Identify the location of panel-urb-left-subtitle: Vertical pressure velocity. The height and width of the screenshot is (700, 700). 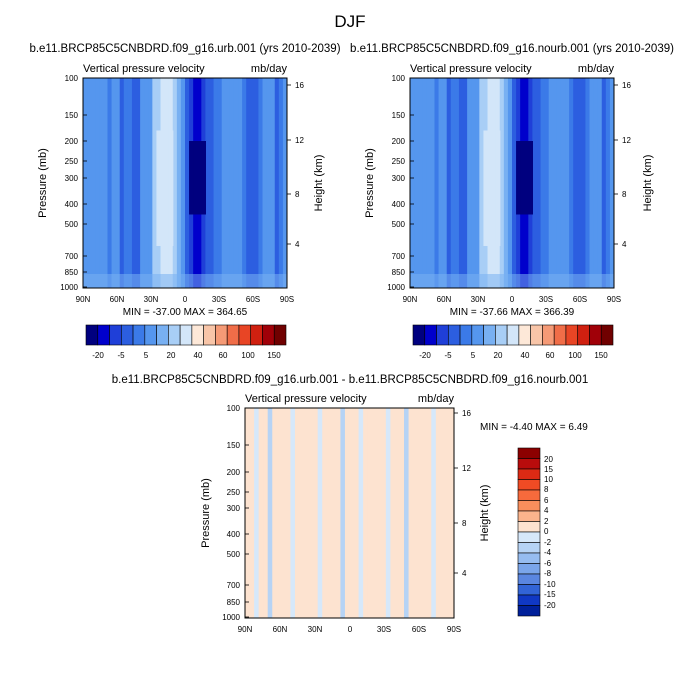
(144, 69).